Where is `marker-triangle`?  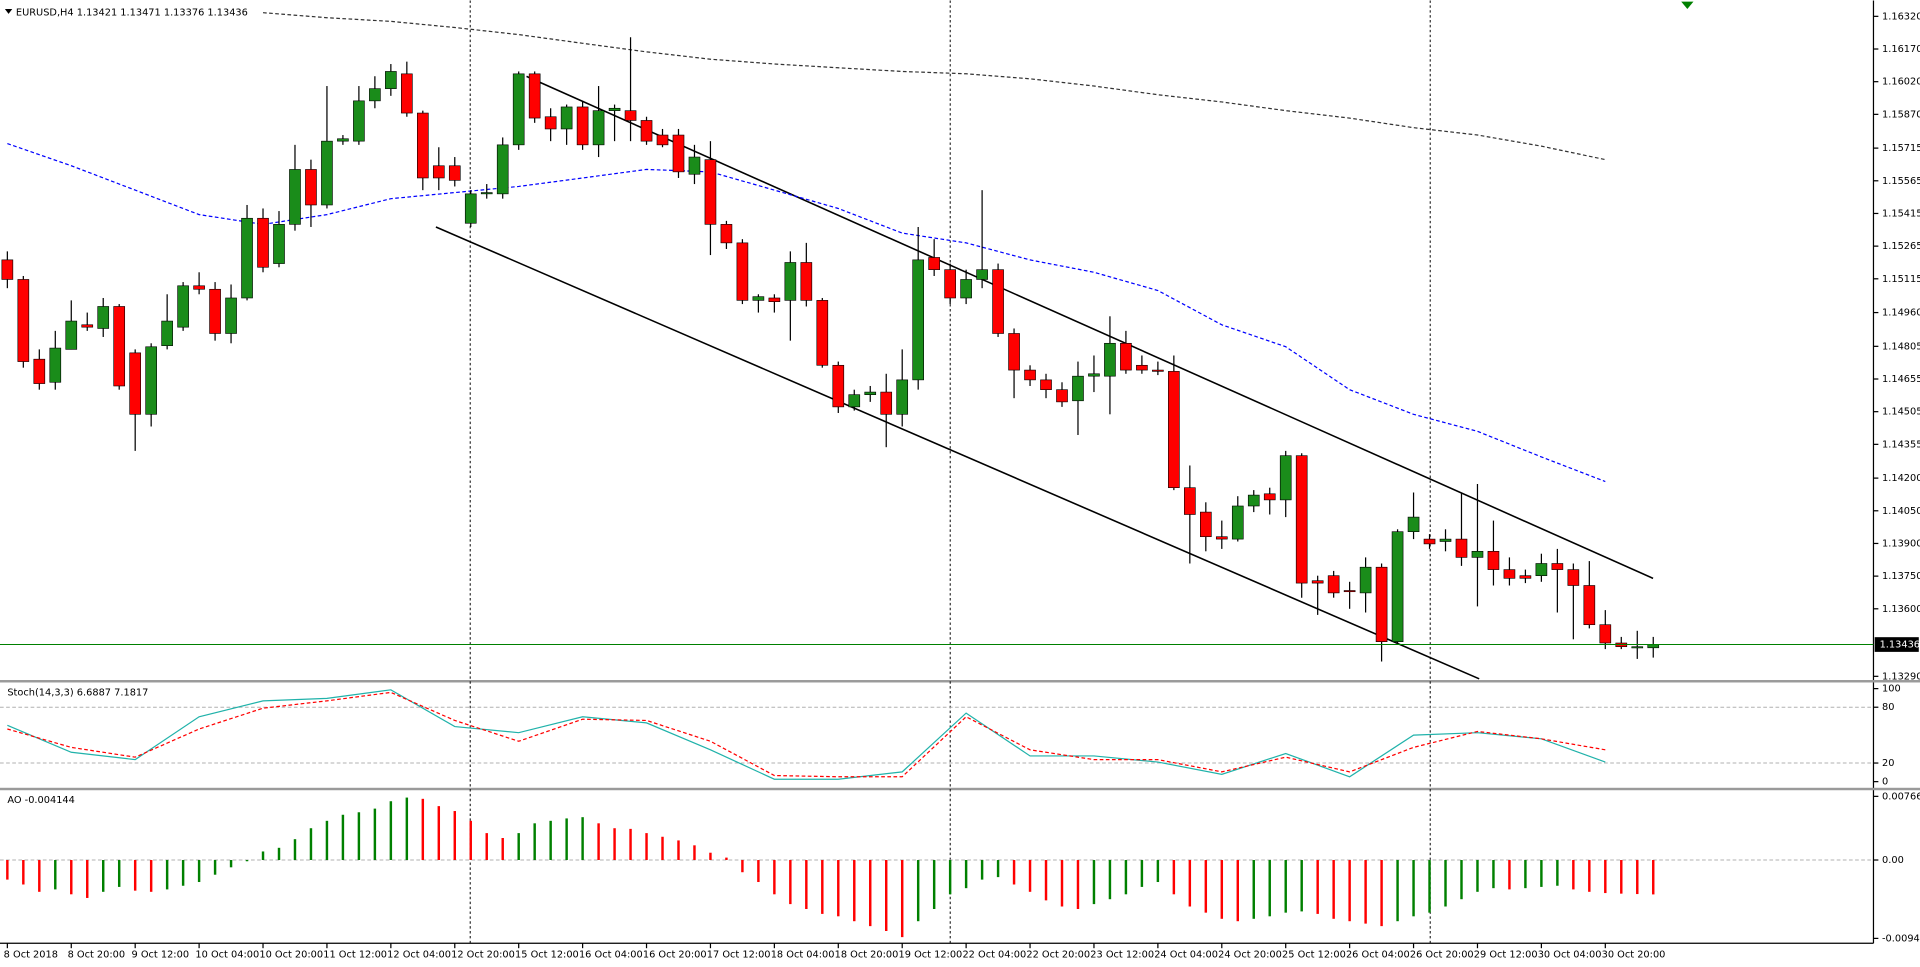
marker-triangle is located at coordinates (1687, 5).